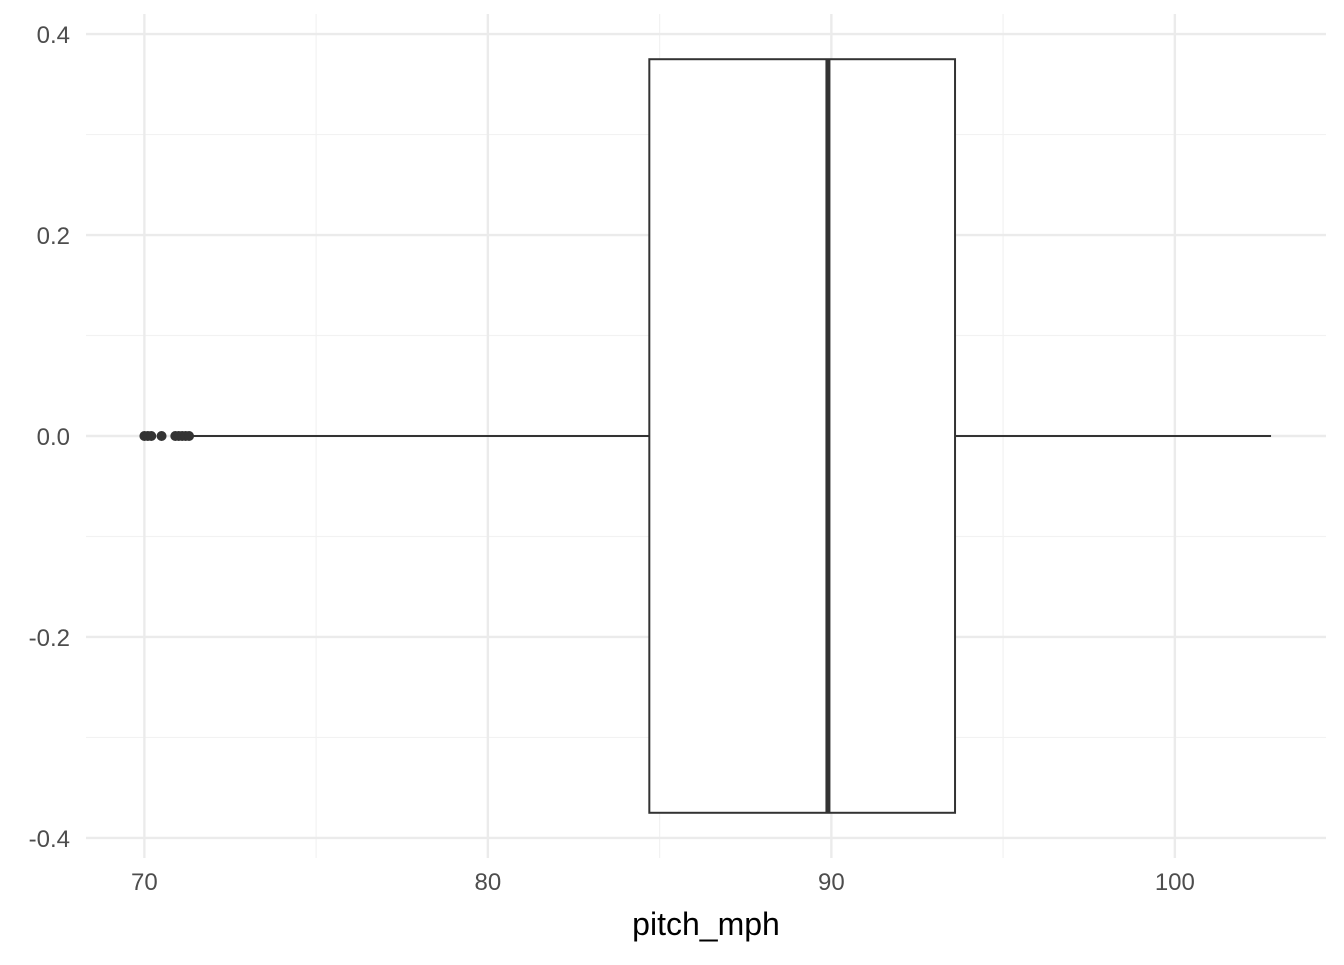  What do you see at coordinates (49, 638) in the screenshot?
I see `y-tick-label: -0.2` at bounding box center [49, 638].